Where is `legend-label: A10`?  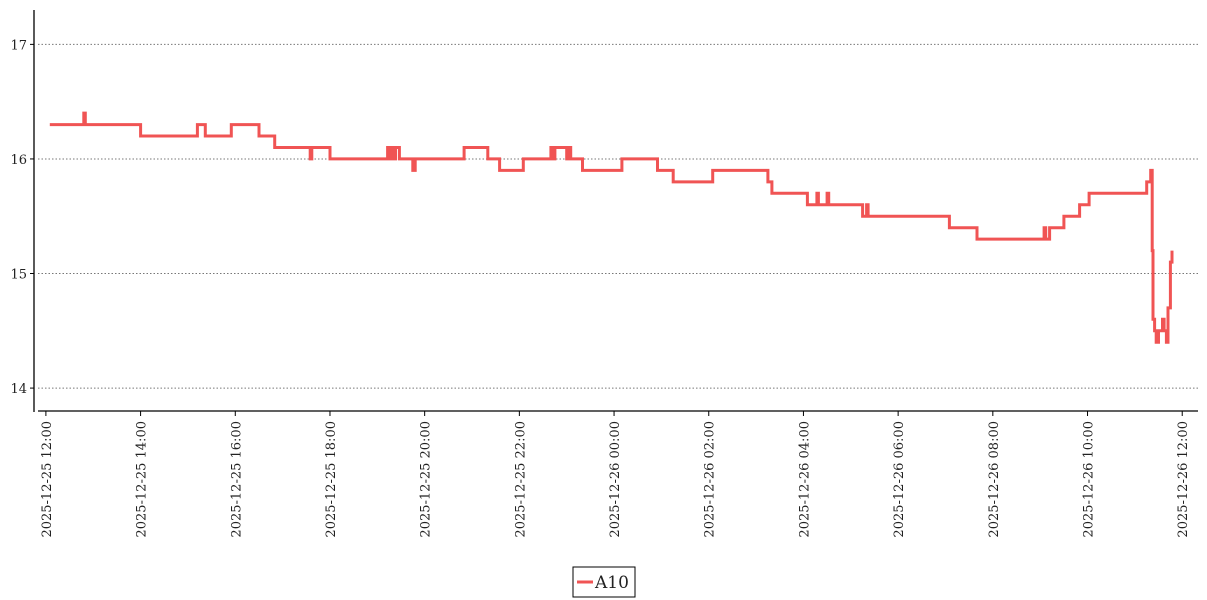 legend-label: A10 is located at coordinates (611, 583).